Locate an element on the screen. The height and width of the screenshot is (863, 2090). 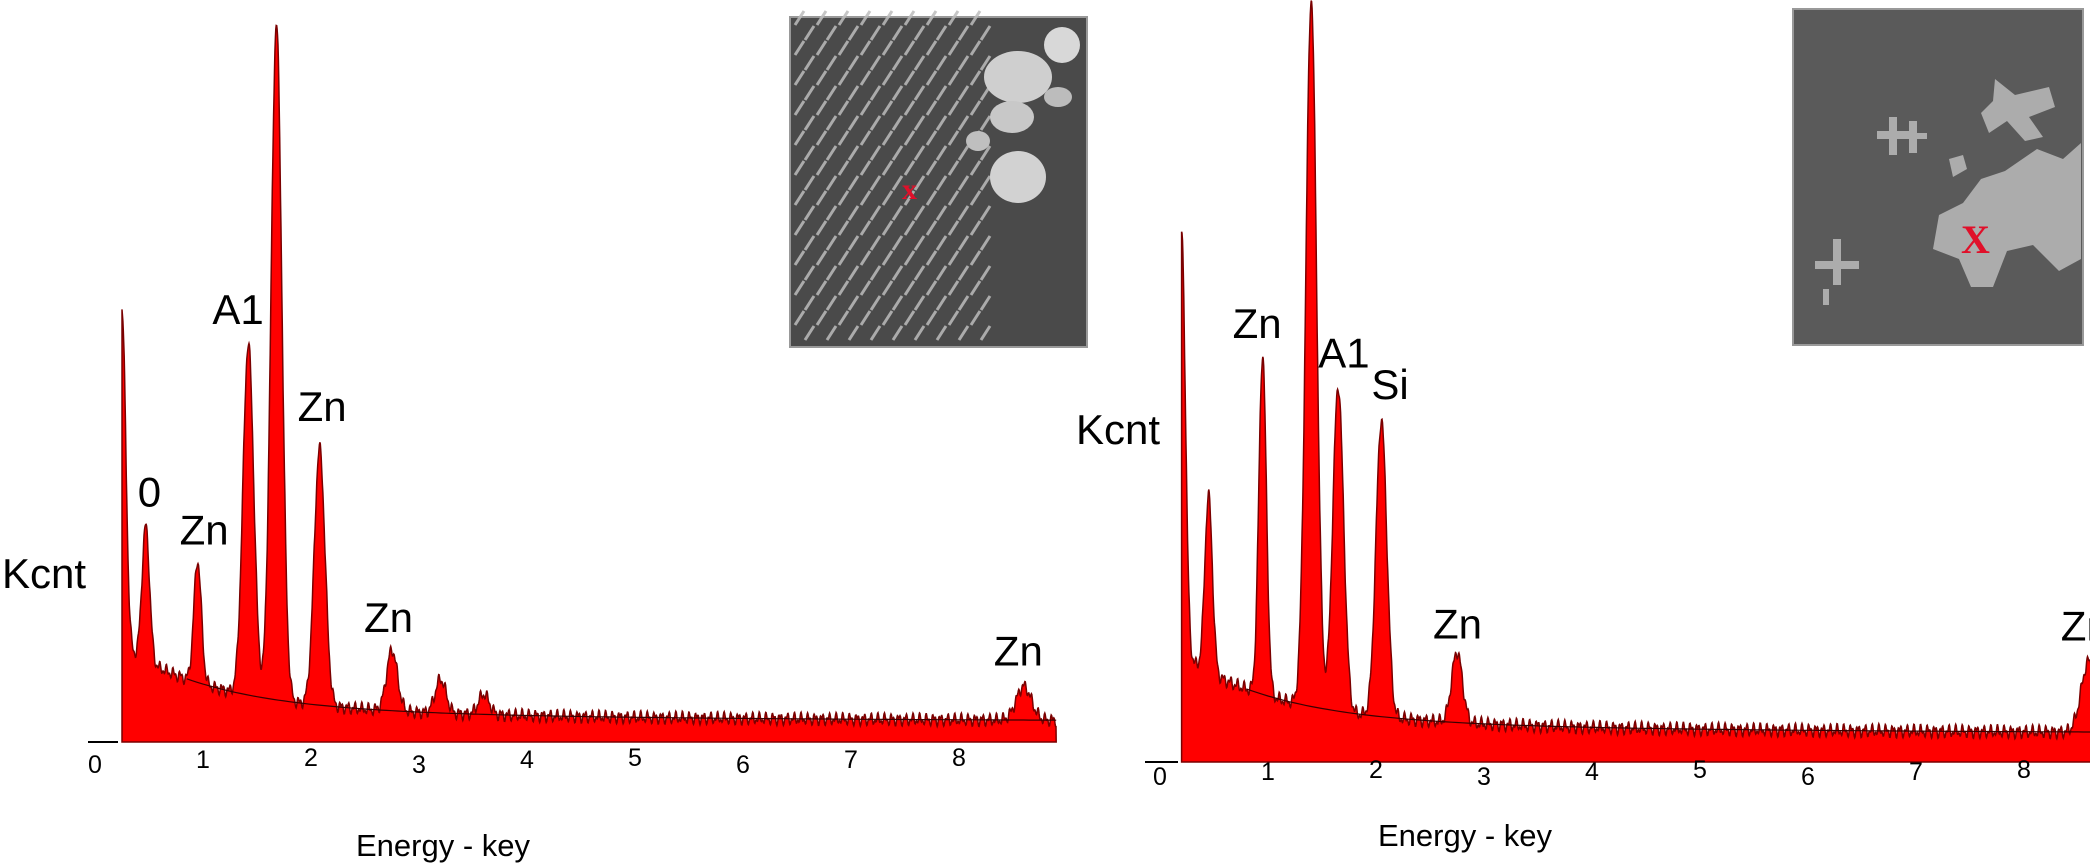
peak-label: Si is located at coordinates (1389, 384).